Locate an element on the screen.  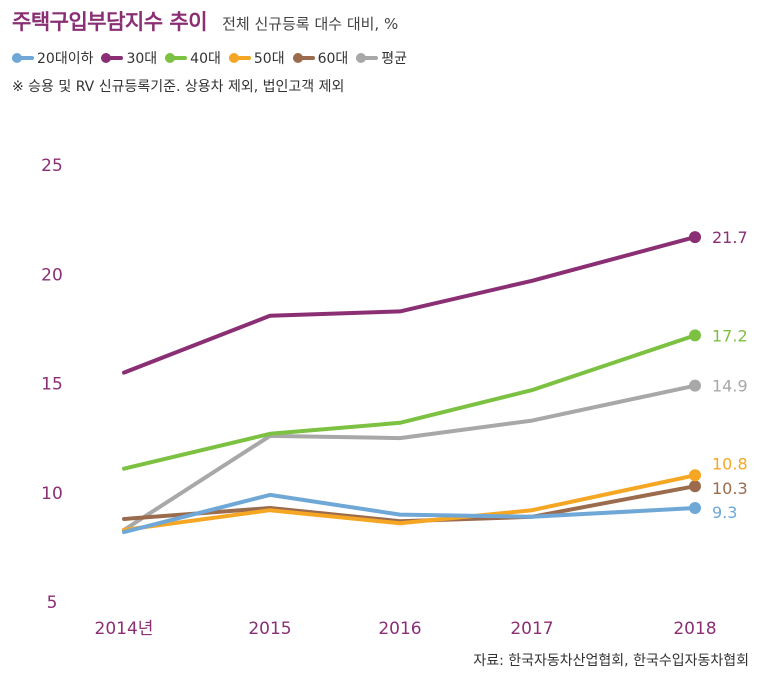
x-tick-label: 2016 is located at coordinates (399, 629).